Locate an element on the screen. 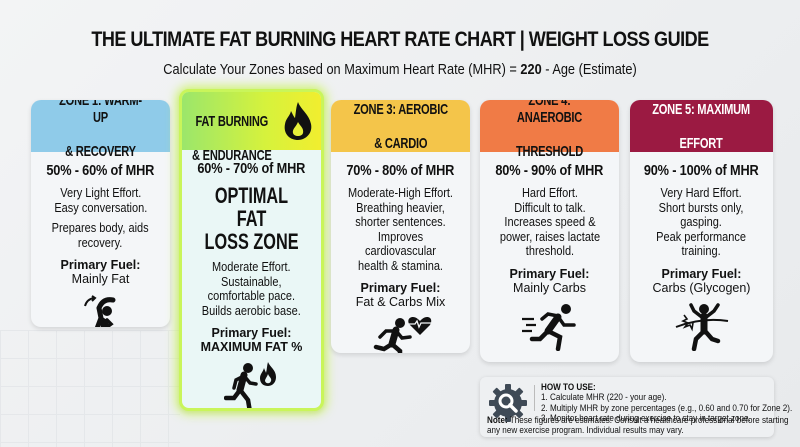 The height and width of the screenshot is (447, 800). zone-1-fuel-label: Primary Fuel: is located at coordinates (100, 265).